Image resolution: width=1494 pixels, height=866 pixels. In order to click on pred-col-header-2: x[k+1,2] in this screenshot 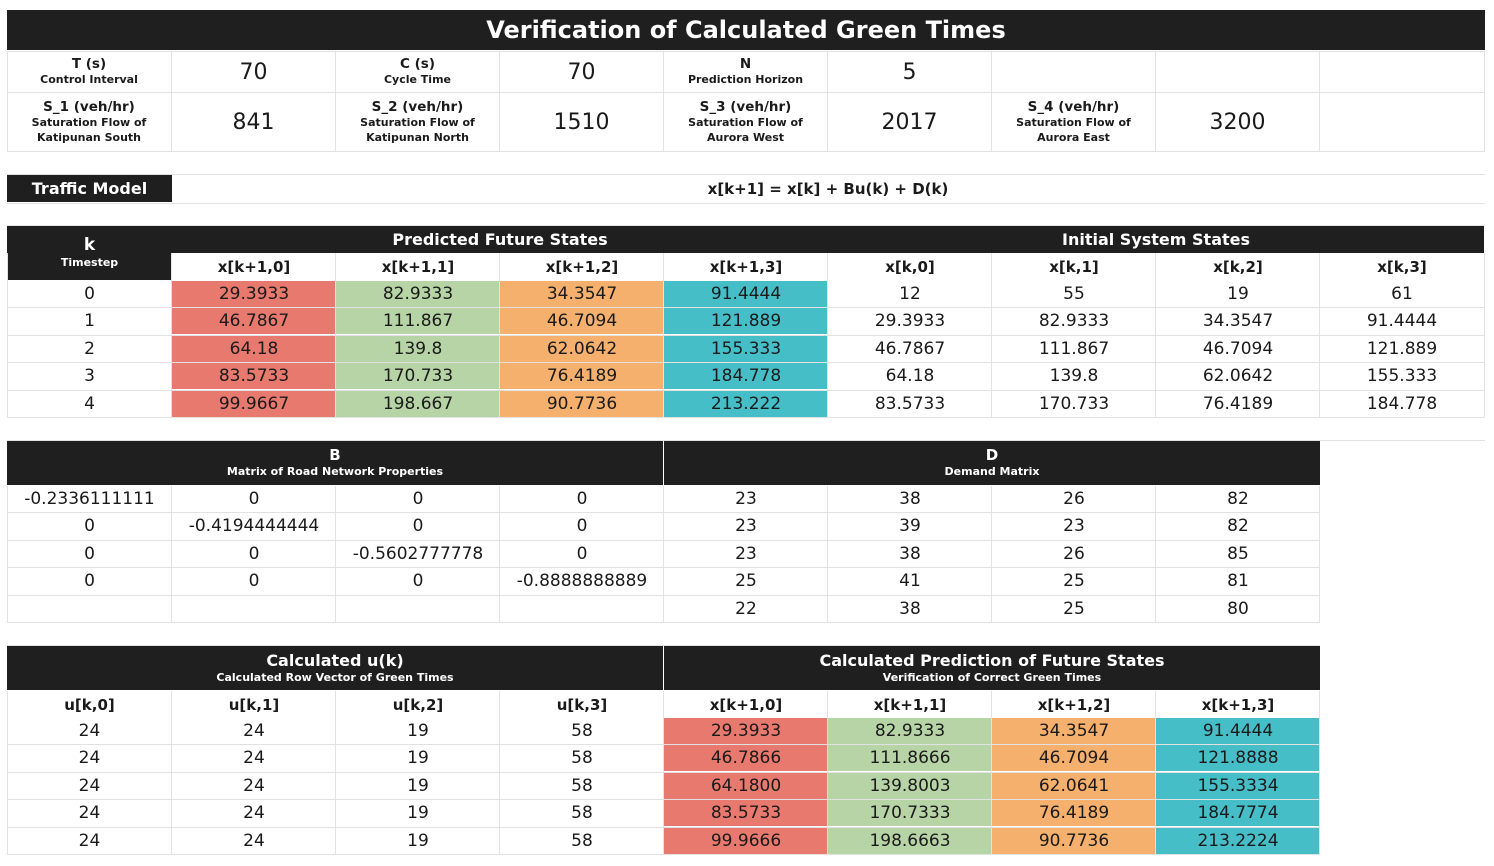, I will do `click(582, 266)`.